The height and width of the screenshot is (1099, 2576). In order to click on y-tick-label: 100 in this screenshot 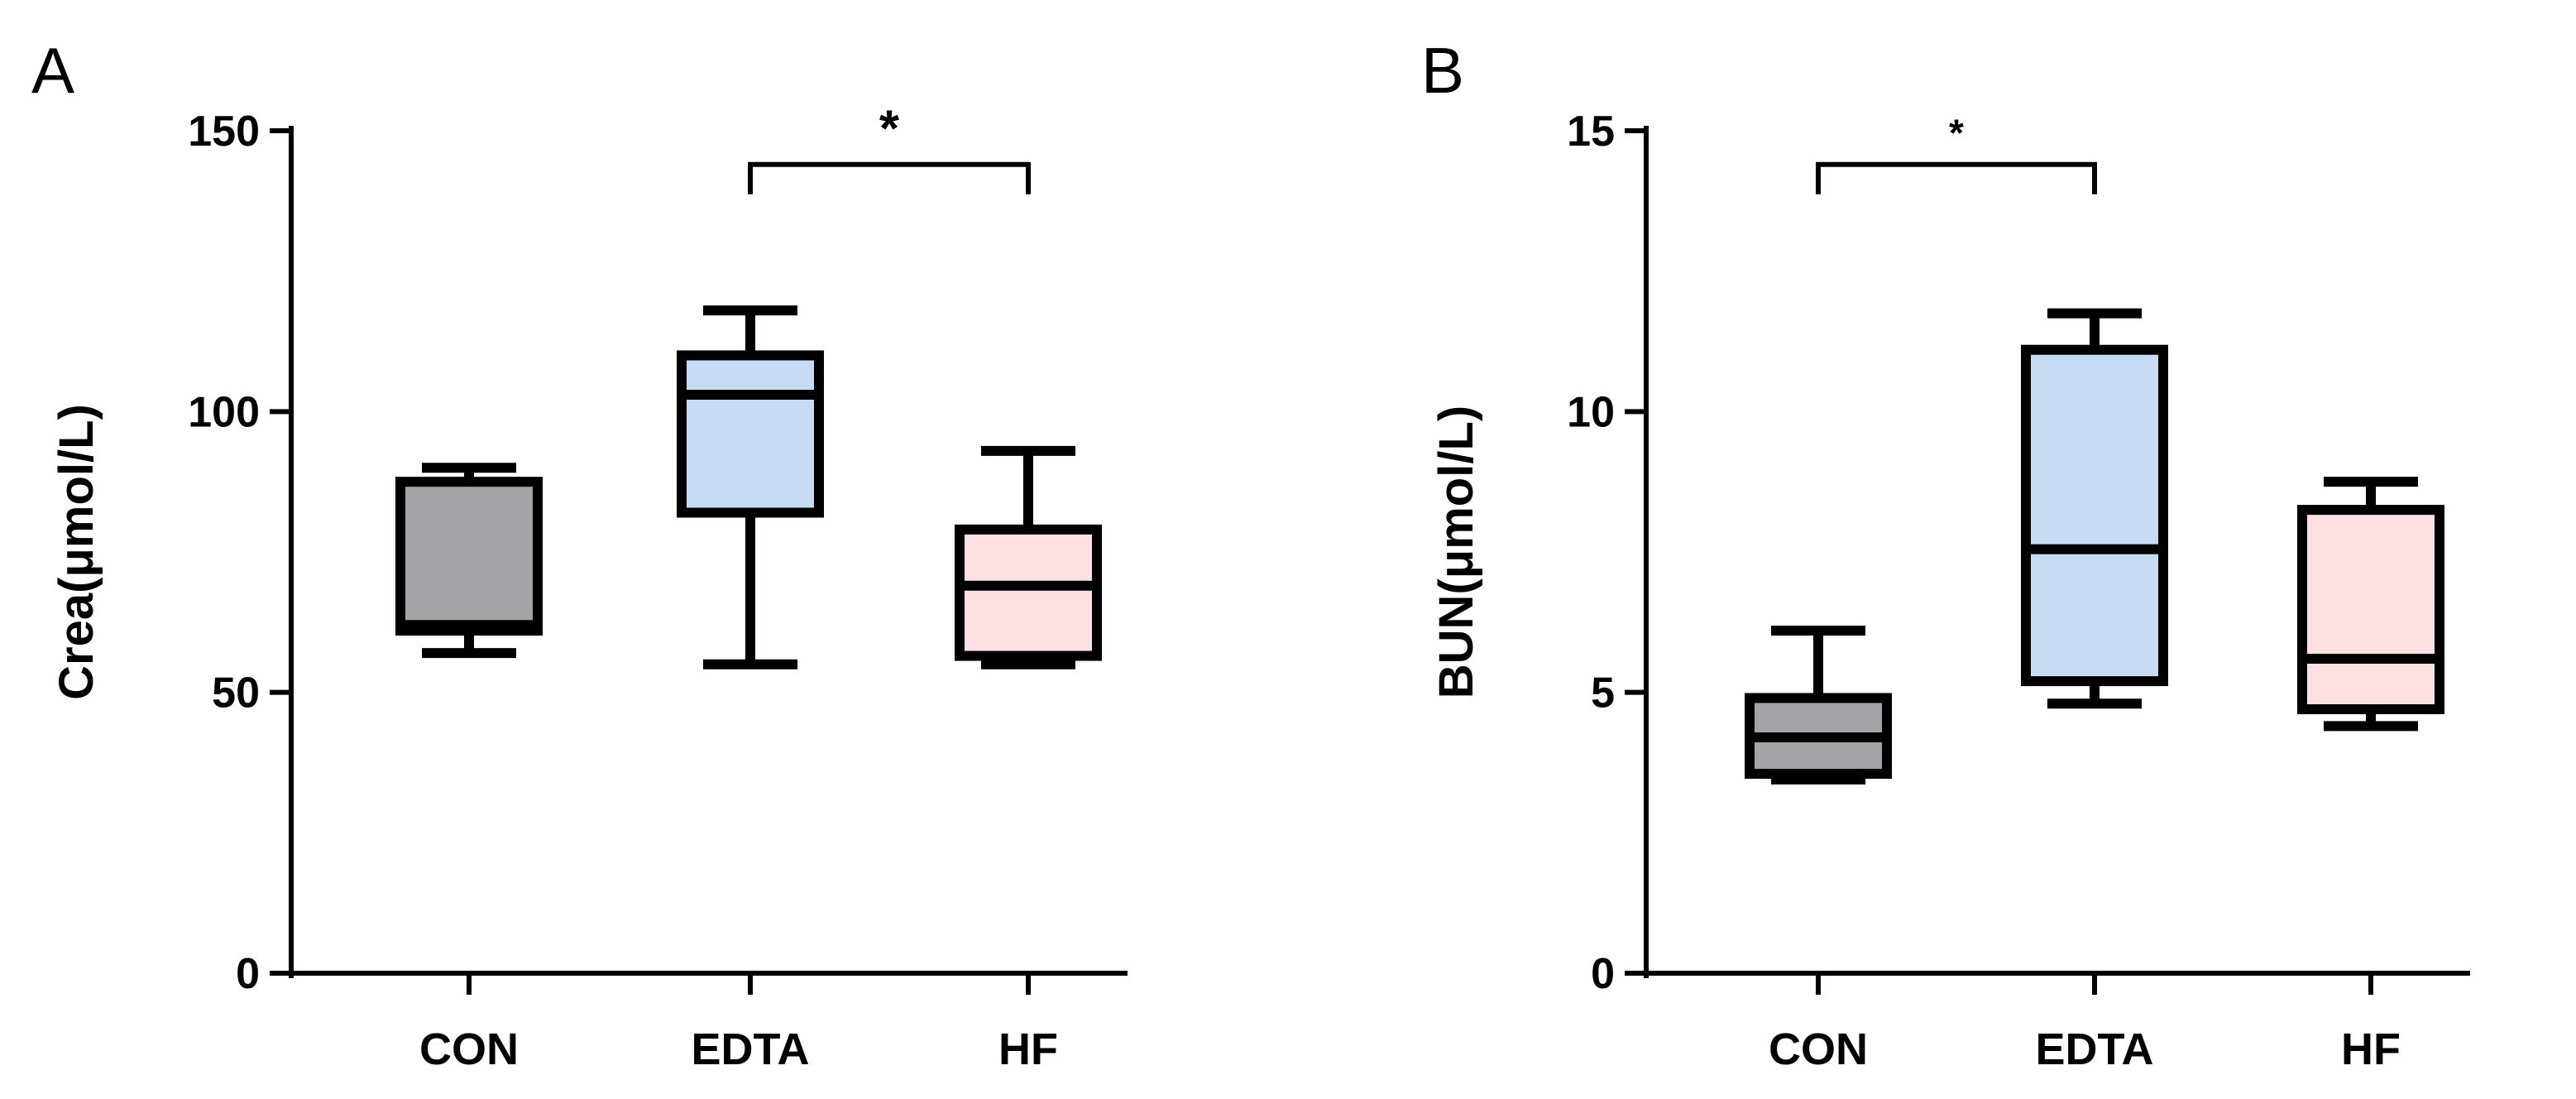, I will do `click(224, 412)`.